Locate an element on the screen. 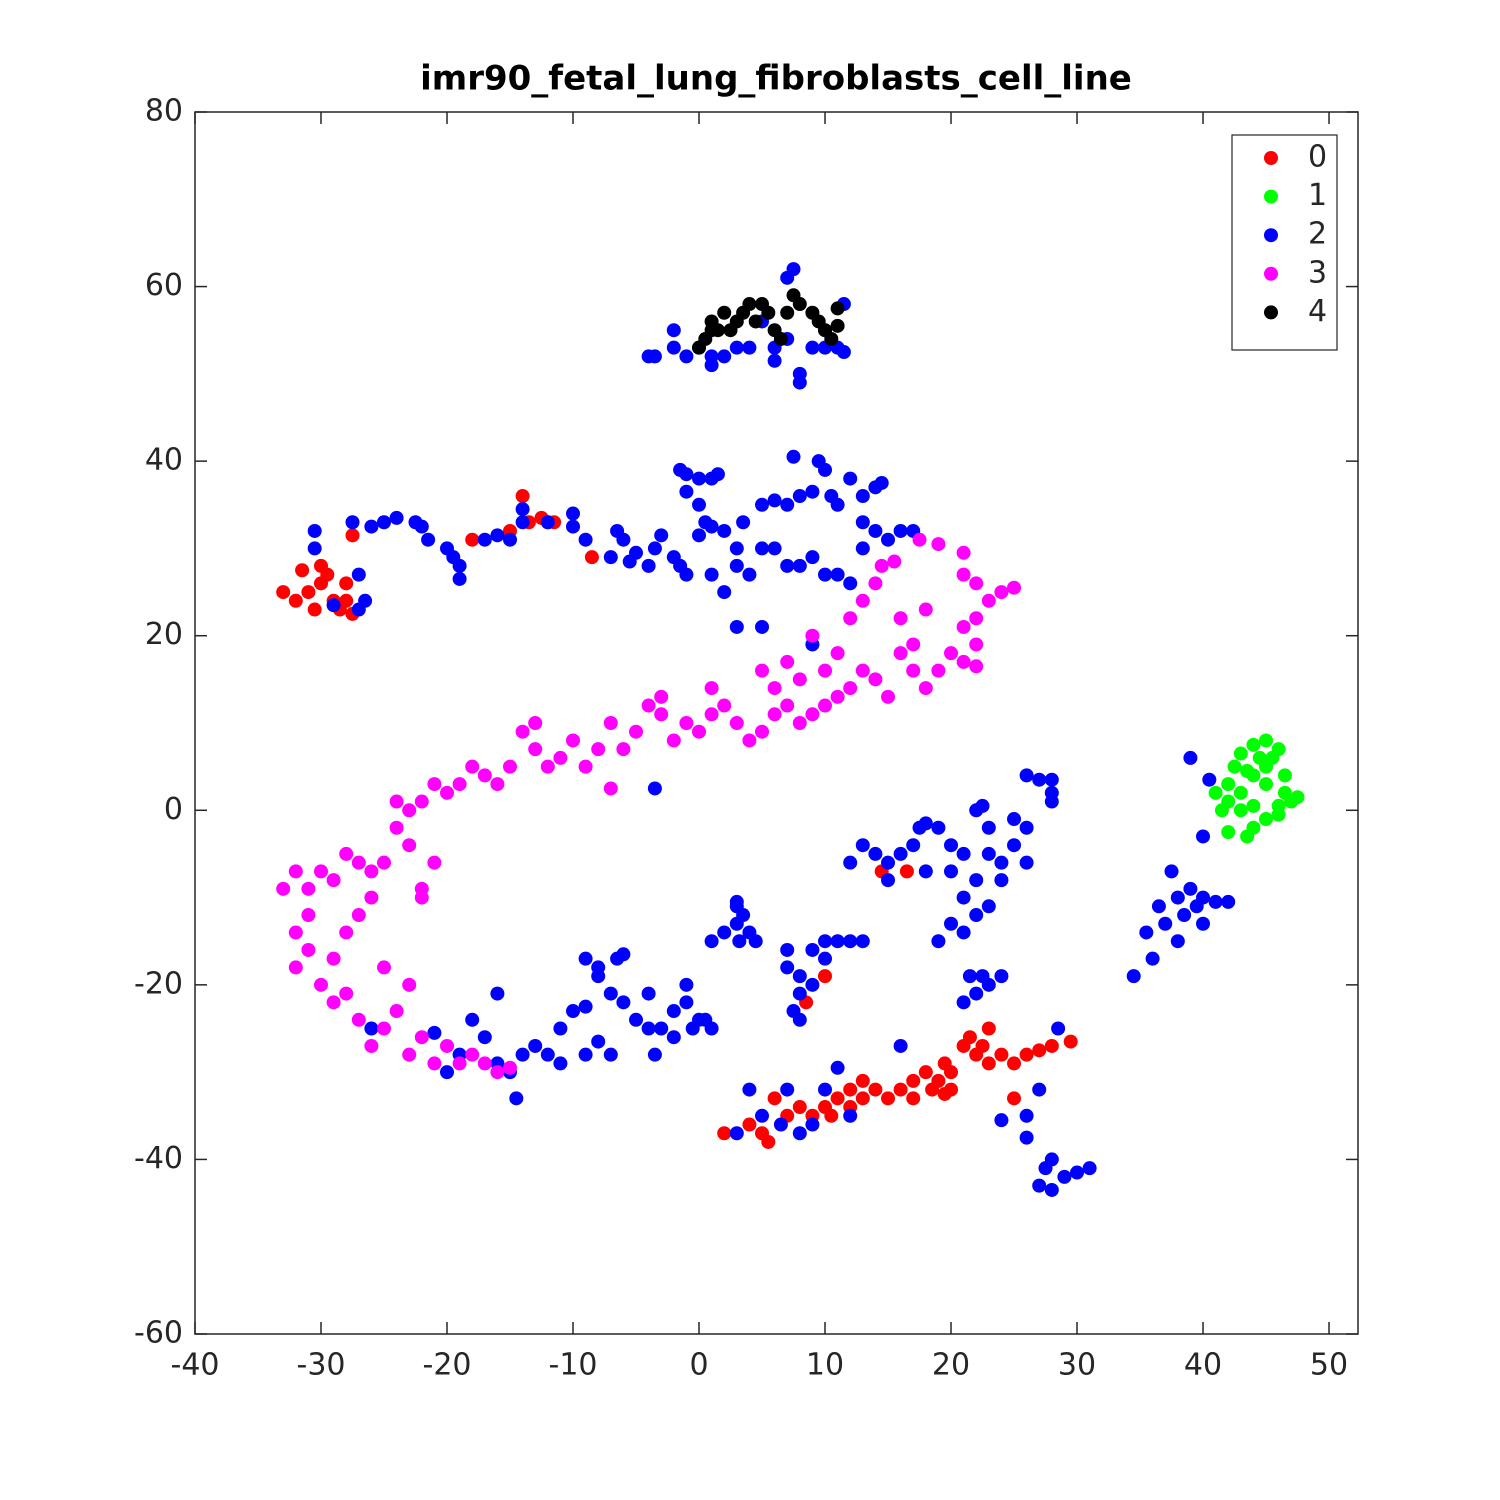  y-tick-label: 0 is located at coordinates (173, 809).